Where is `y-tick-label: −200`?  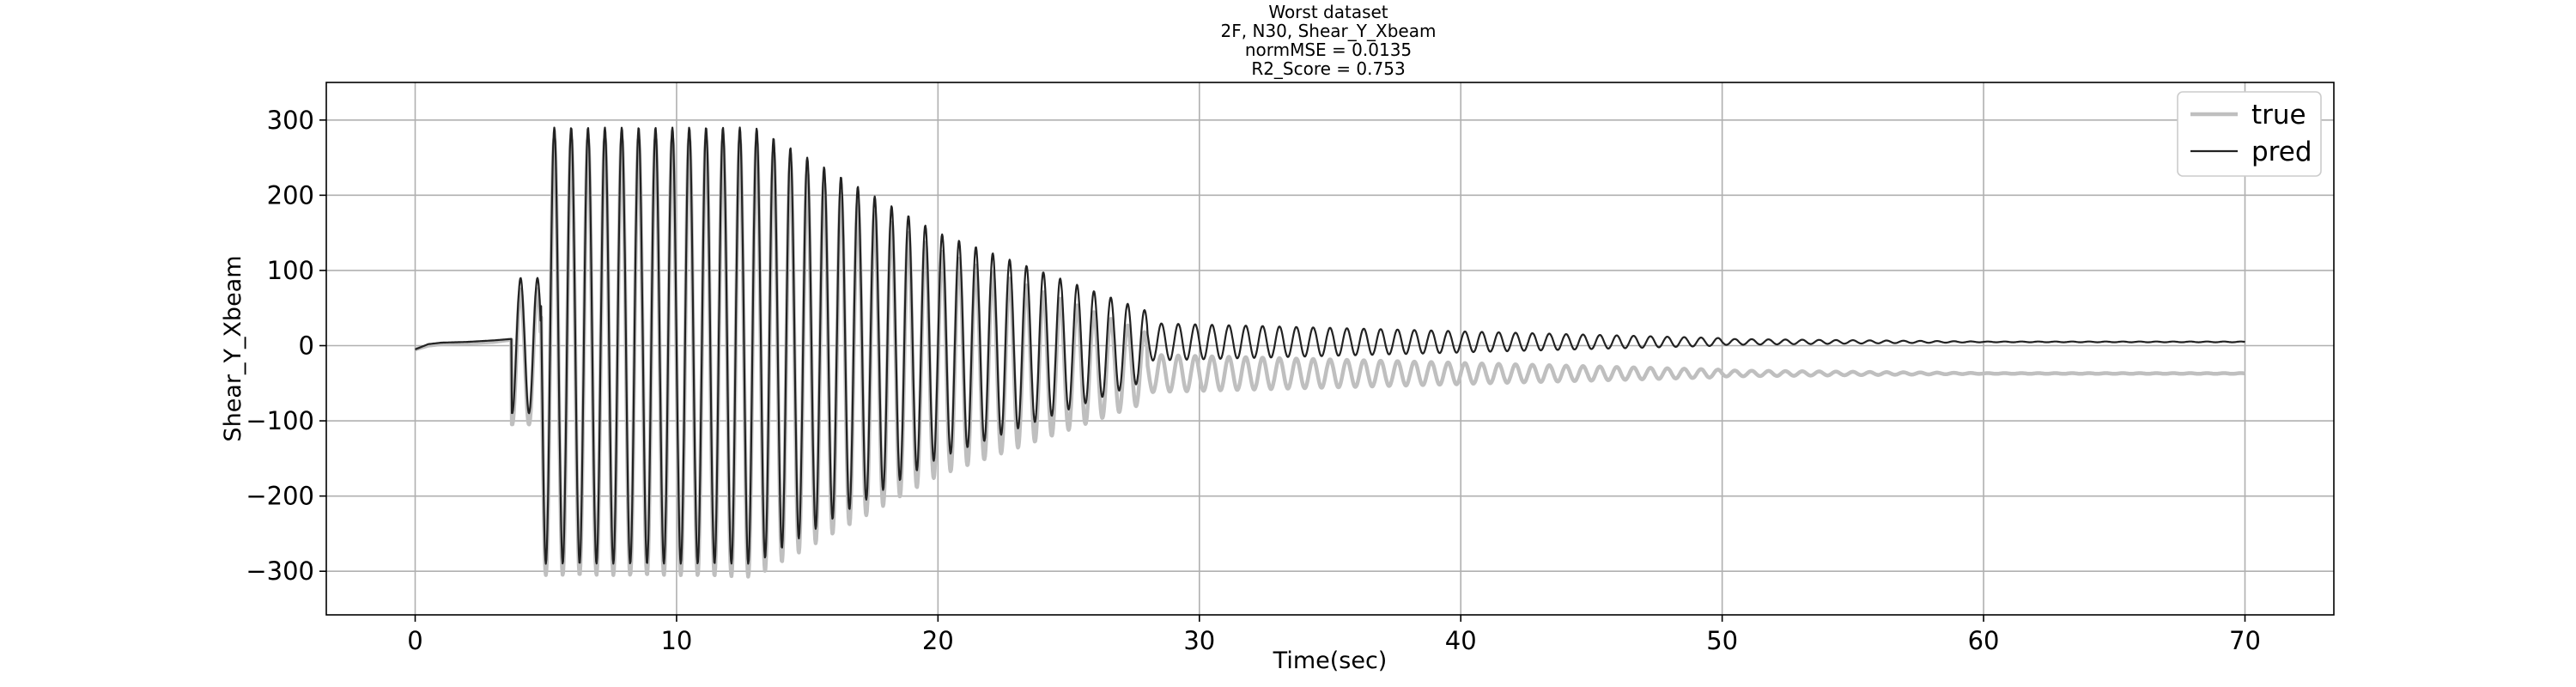
y-tick-label: −200 is located at coordinates (280, 496).